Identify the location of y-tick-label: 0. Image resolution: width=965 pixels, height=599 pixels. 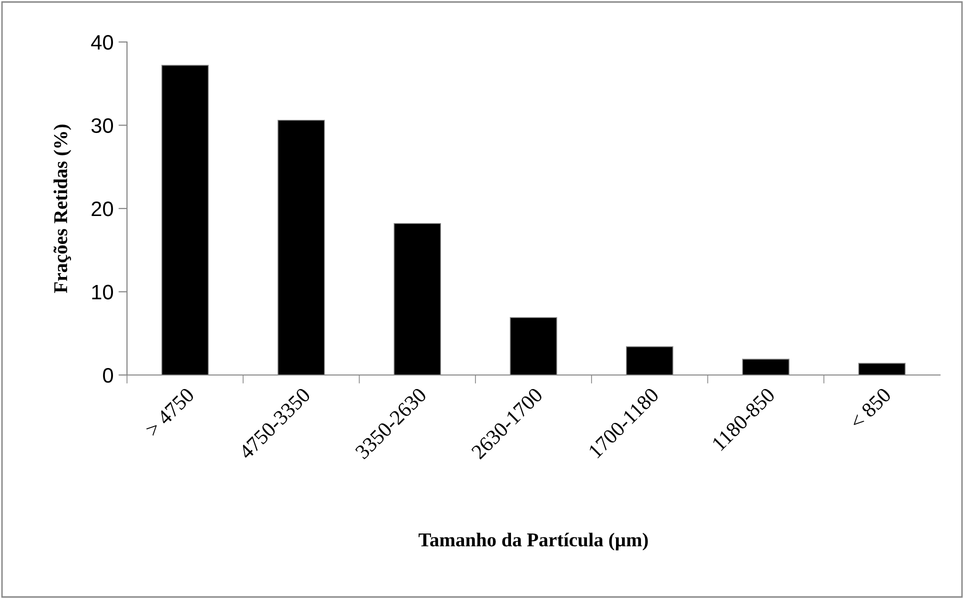
(108, 375).